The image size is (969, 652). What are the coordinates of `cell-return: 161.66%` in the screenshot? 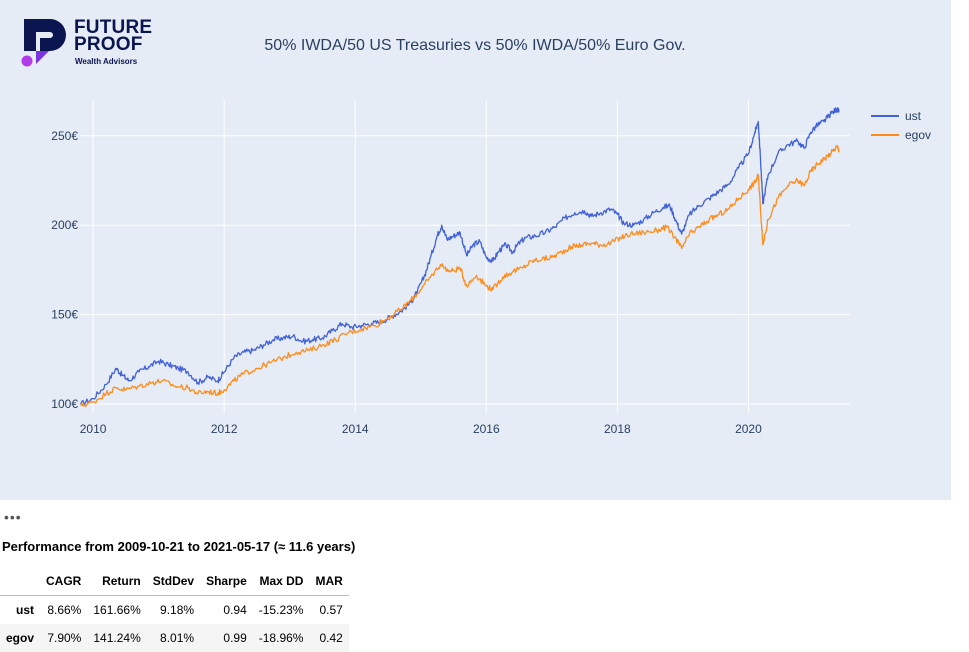 It's located at (117, 610).